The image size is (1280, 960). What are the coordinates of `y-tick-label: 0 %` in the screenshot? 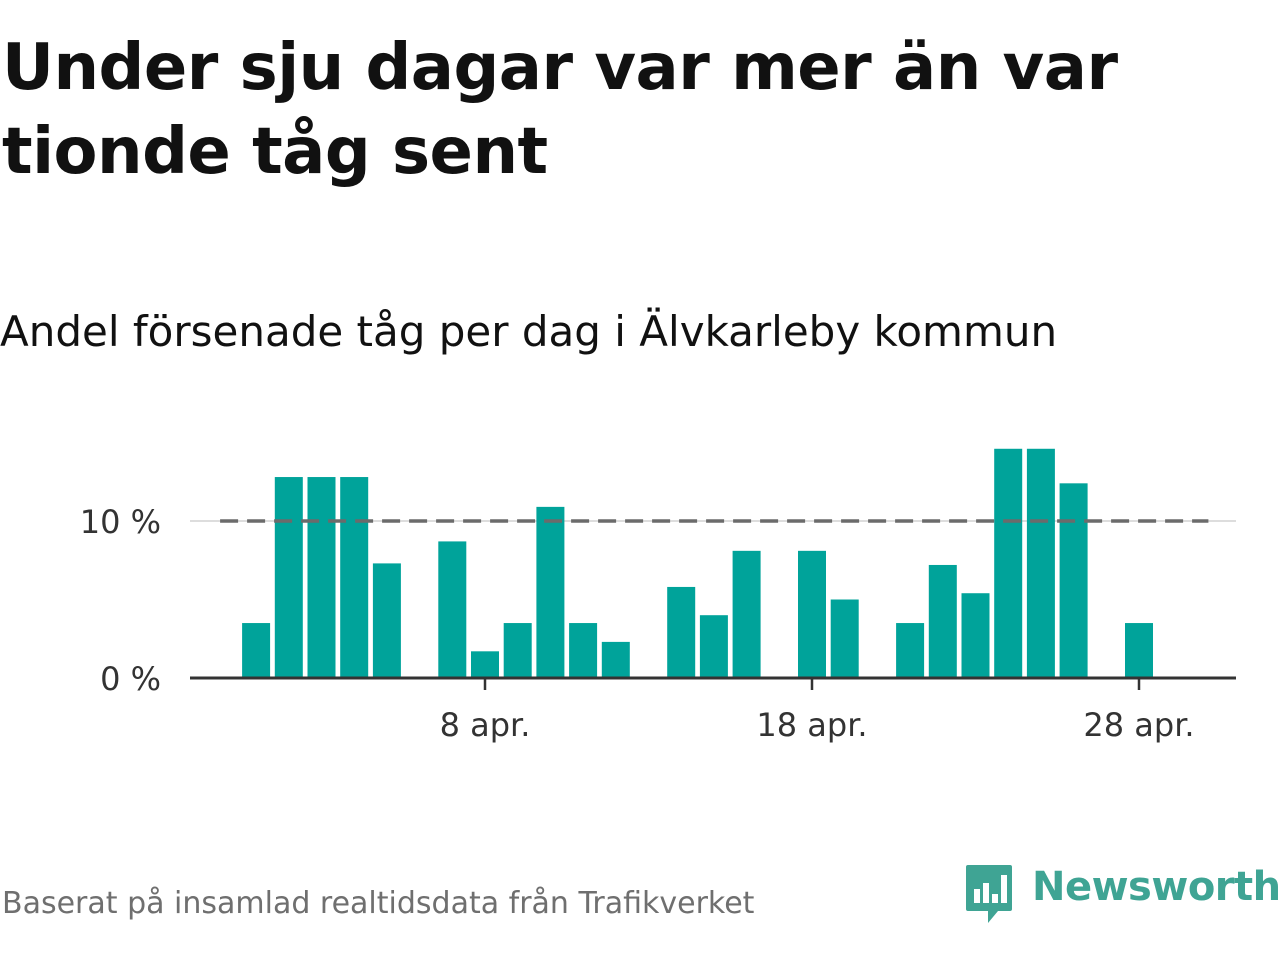 It's located at (130, 679).